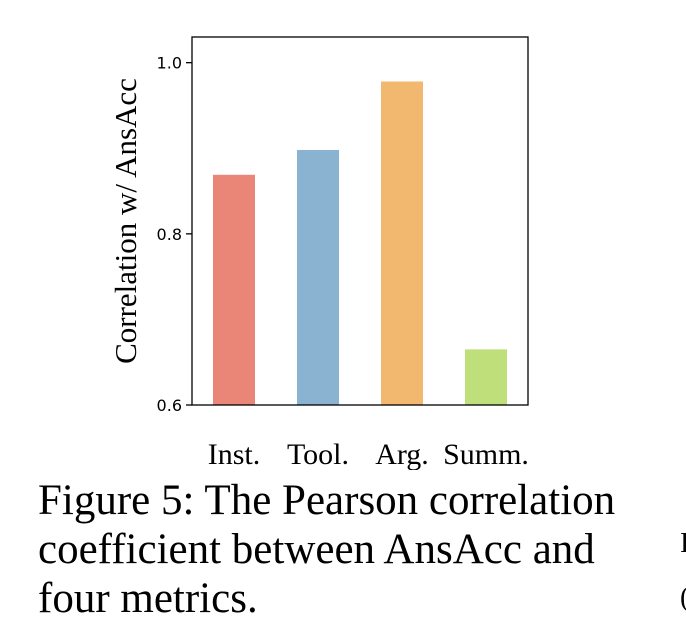 The image size is (686, 628). I want to click on edge-glyph-1: I, so click(683, 543).